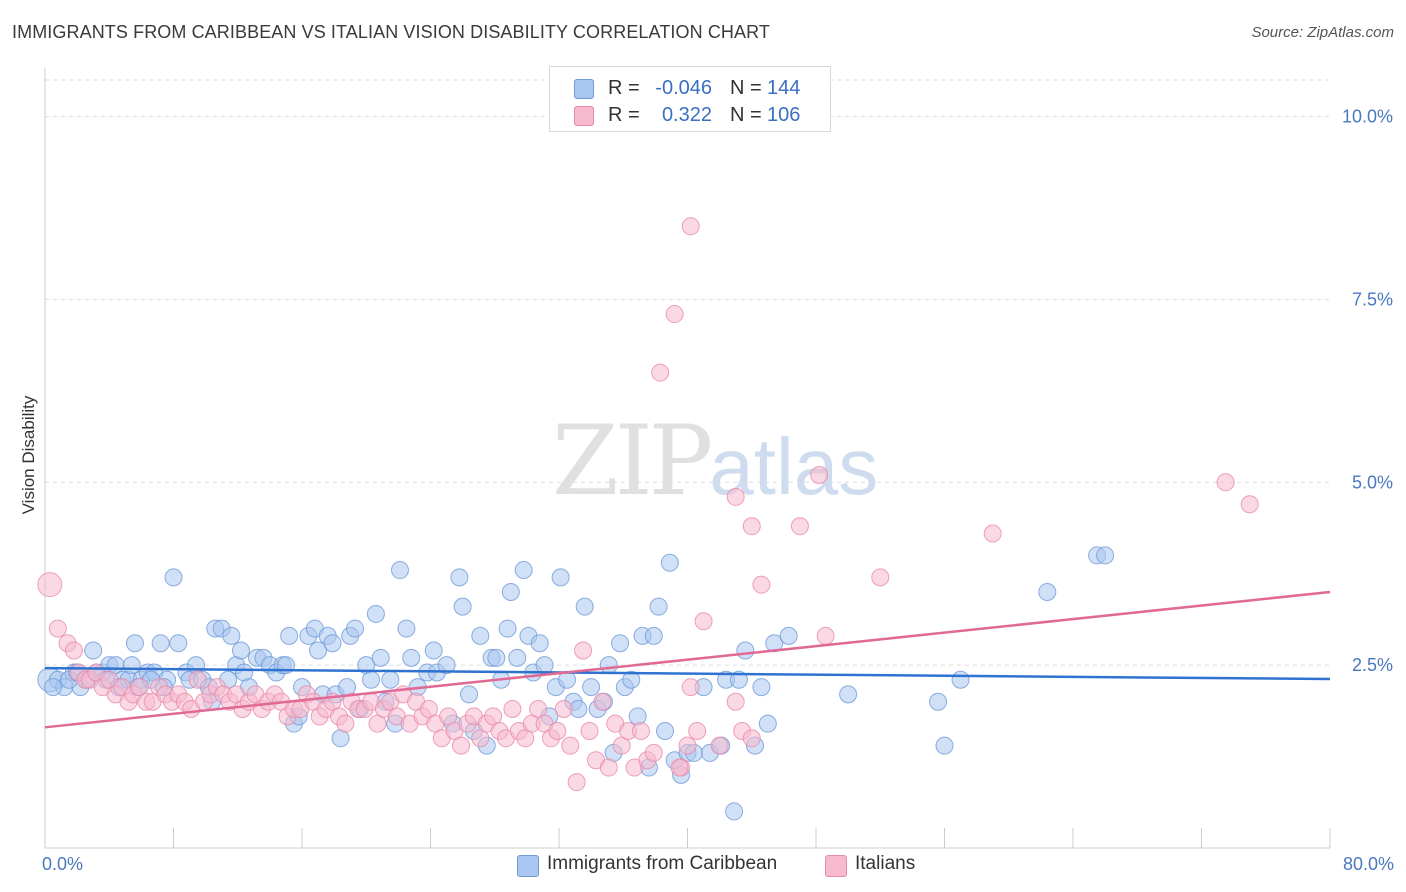  I want to click on x-tick-label: 0.0%, so click(62, 864).